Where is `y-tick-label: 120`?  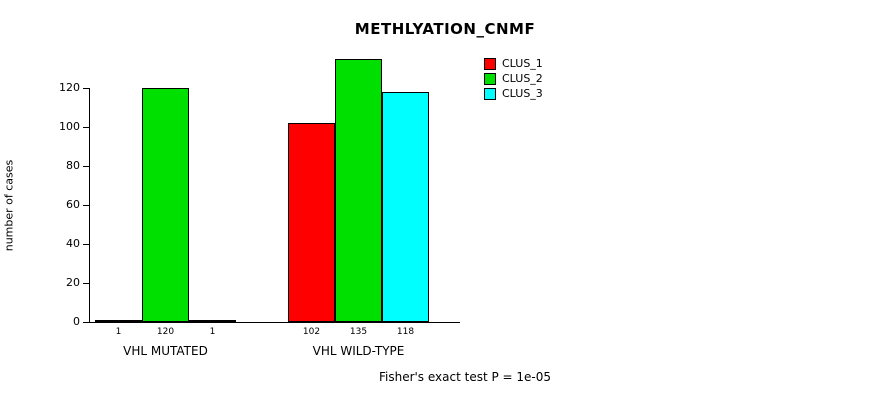 y-tick-label: 120 is located at coordinates (69, 87).